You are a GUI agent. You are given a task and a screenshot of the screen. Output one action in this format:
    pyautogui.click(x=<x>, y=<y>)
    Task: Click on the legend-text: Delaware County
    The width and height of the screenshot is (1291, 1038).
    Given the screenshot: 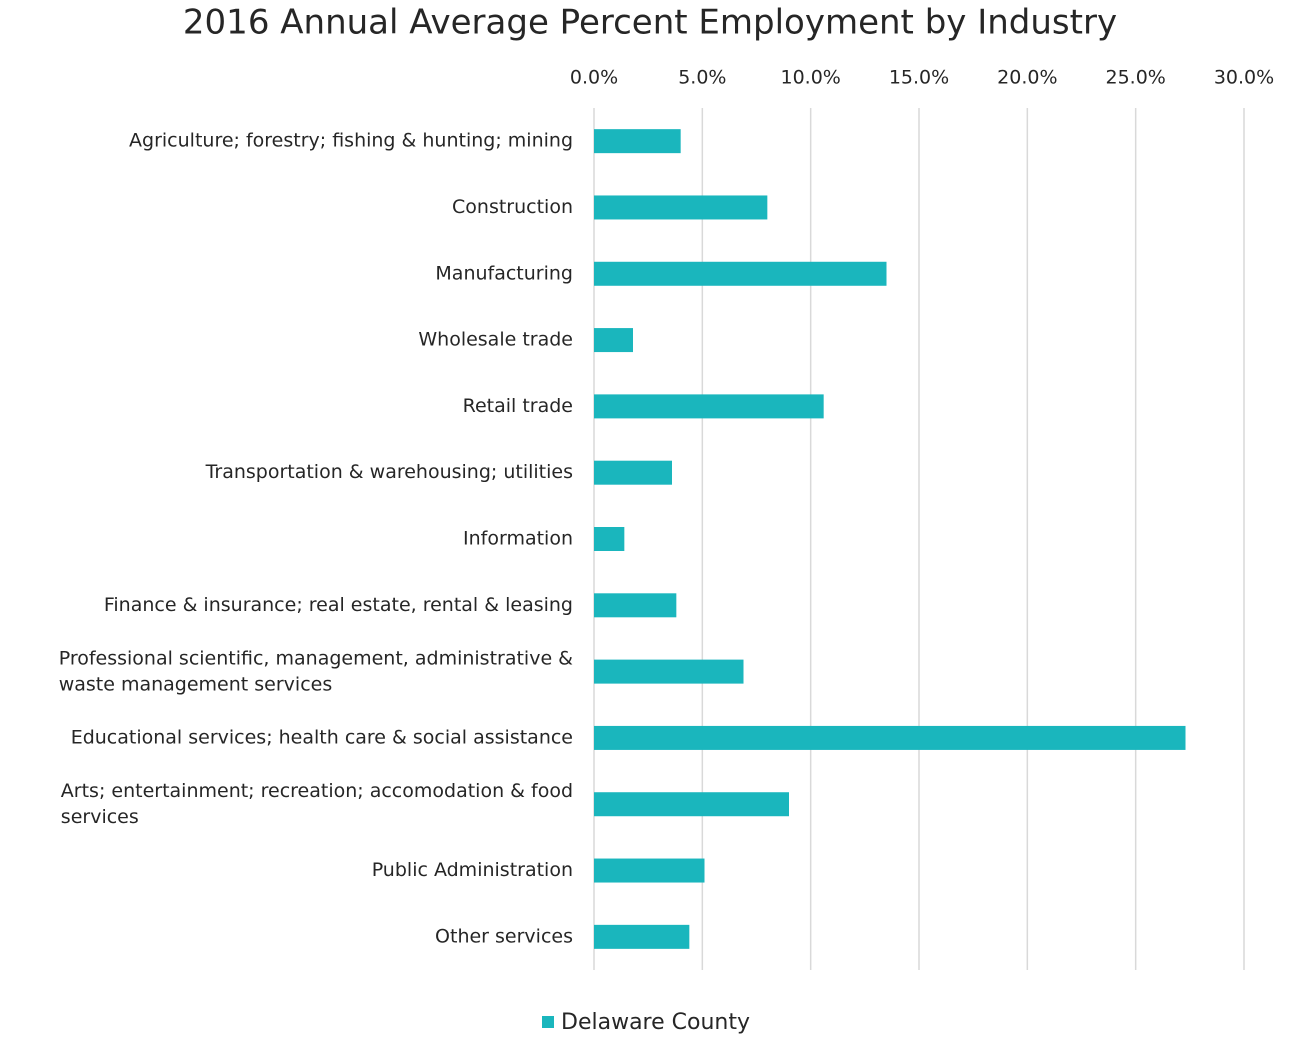 What is the action you would take?
    pyautogui.click(x=655, y=1022)
    